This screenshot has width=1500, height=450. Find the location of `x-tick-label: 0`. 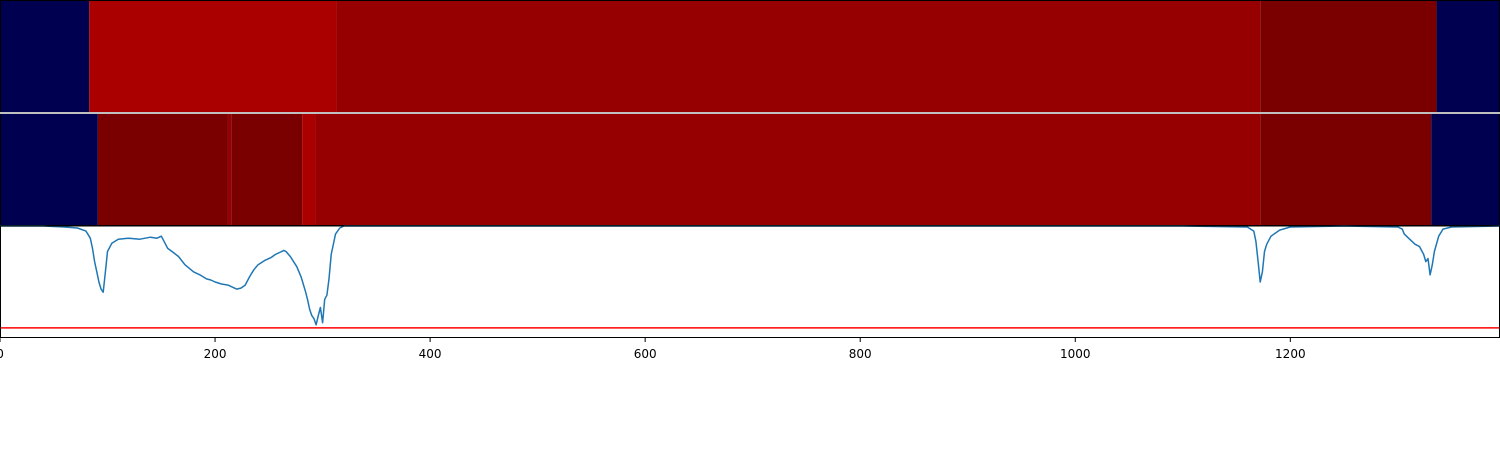

x-tick-label: 0 is located at coordinates (2, 354).